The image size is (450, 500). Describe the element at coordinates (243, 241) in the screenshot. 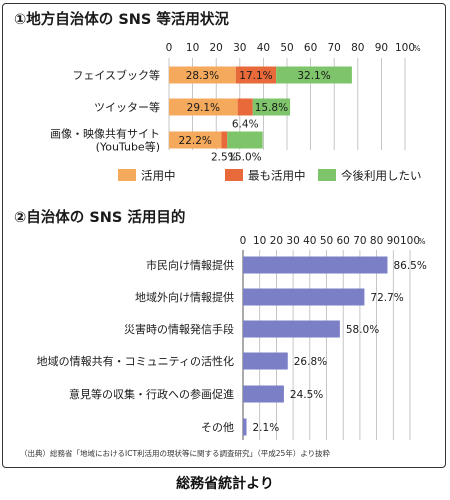

I see `chart2-tick-label: 0` at that location.